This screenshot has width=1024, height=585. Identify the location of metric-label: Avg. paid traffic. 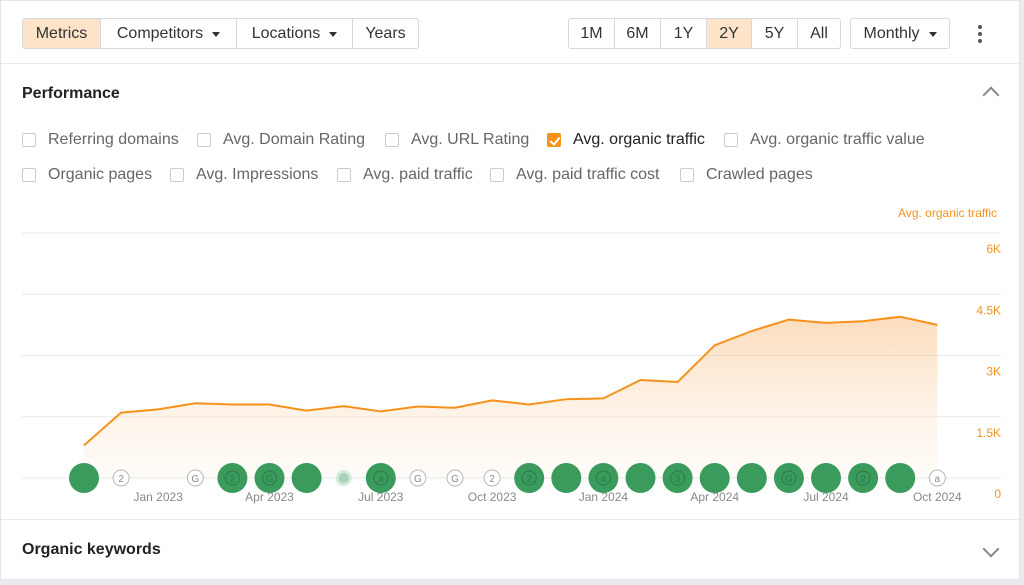
(418, 174).